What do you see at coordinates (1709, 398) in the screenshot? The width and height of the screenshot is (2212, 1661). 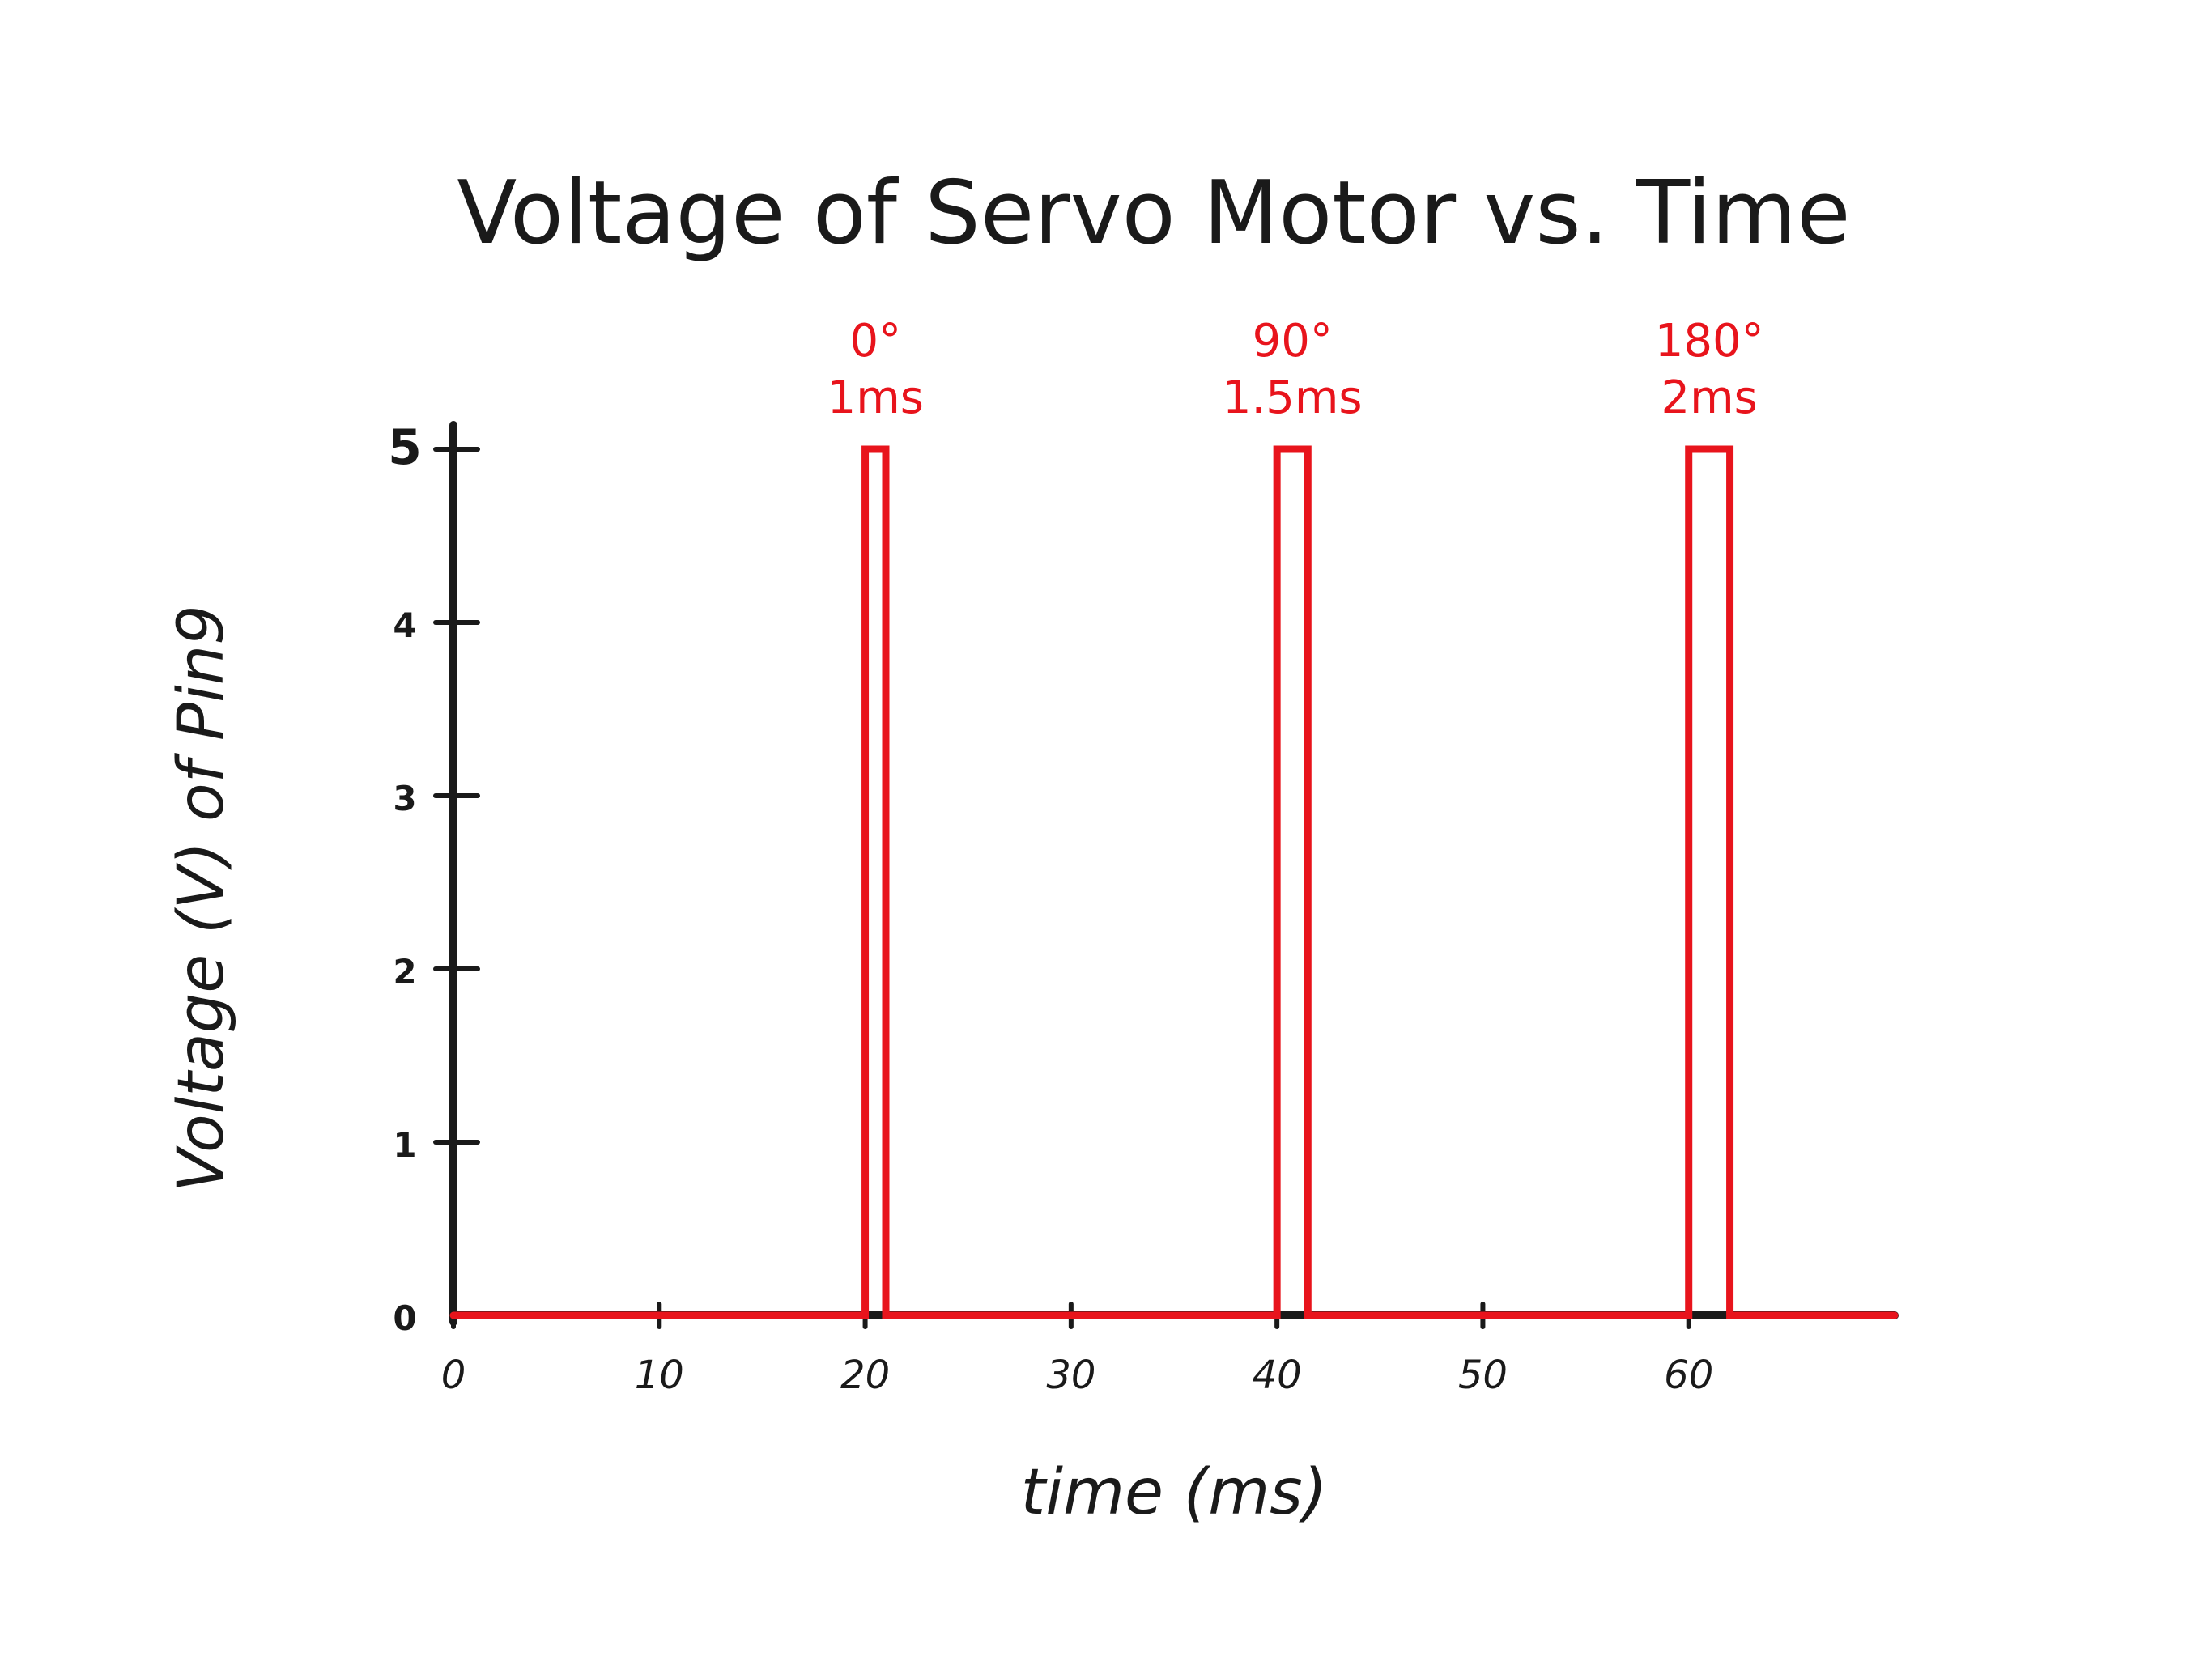 I see `pulse-width-label: 2ms` at bounding box center [1709, 398].